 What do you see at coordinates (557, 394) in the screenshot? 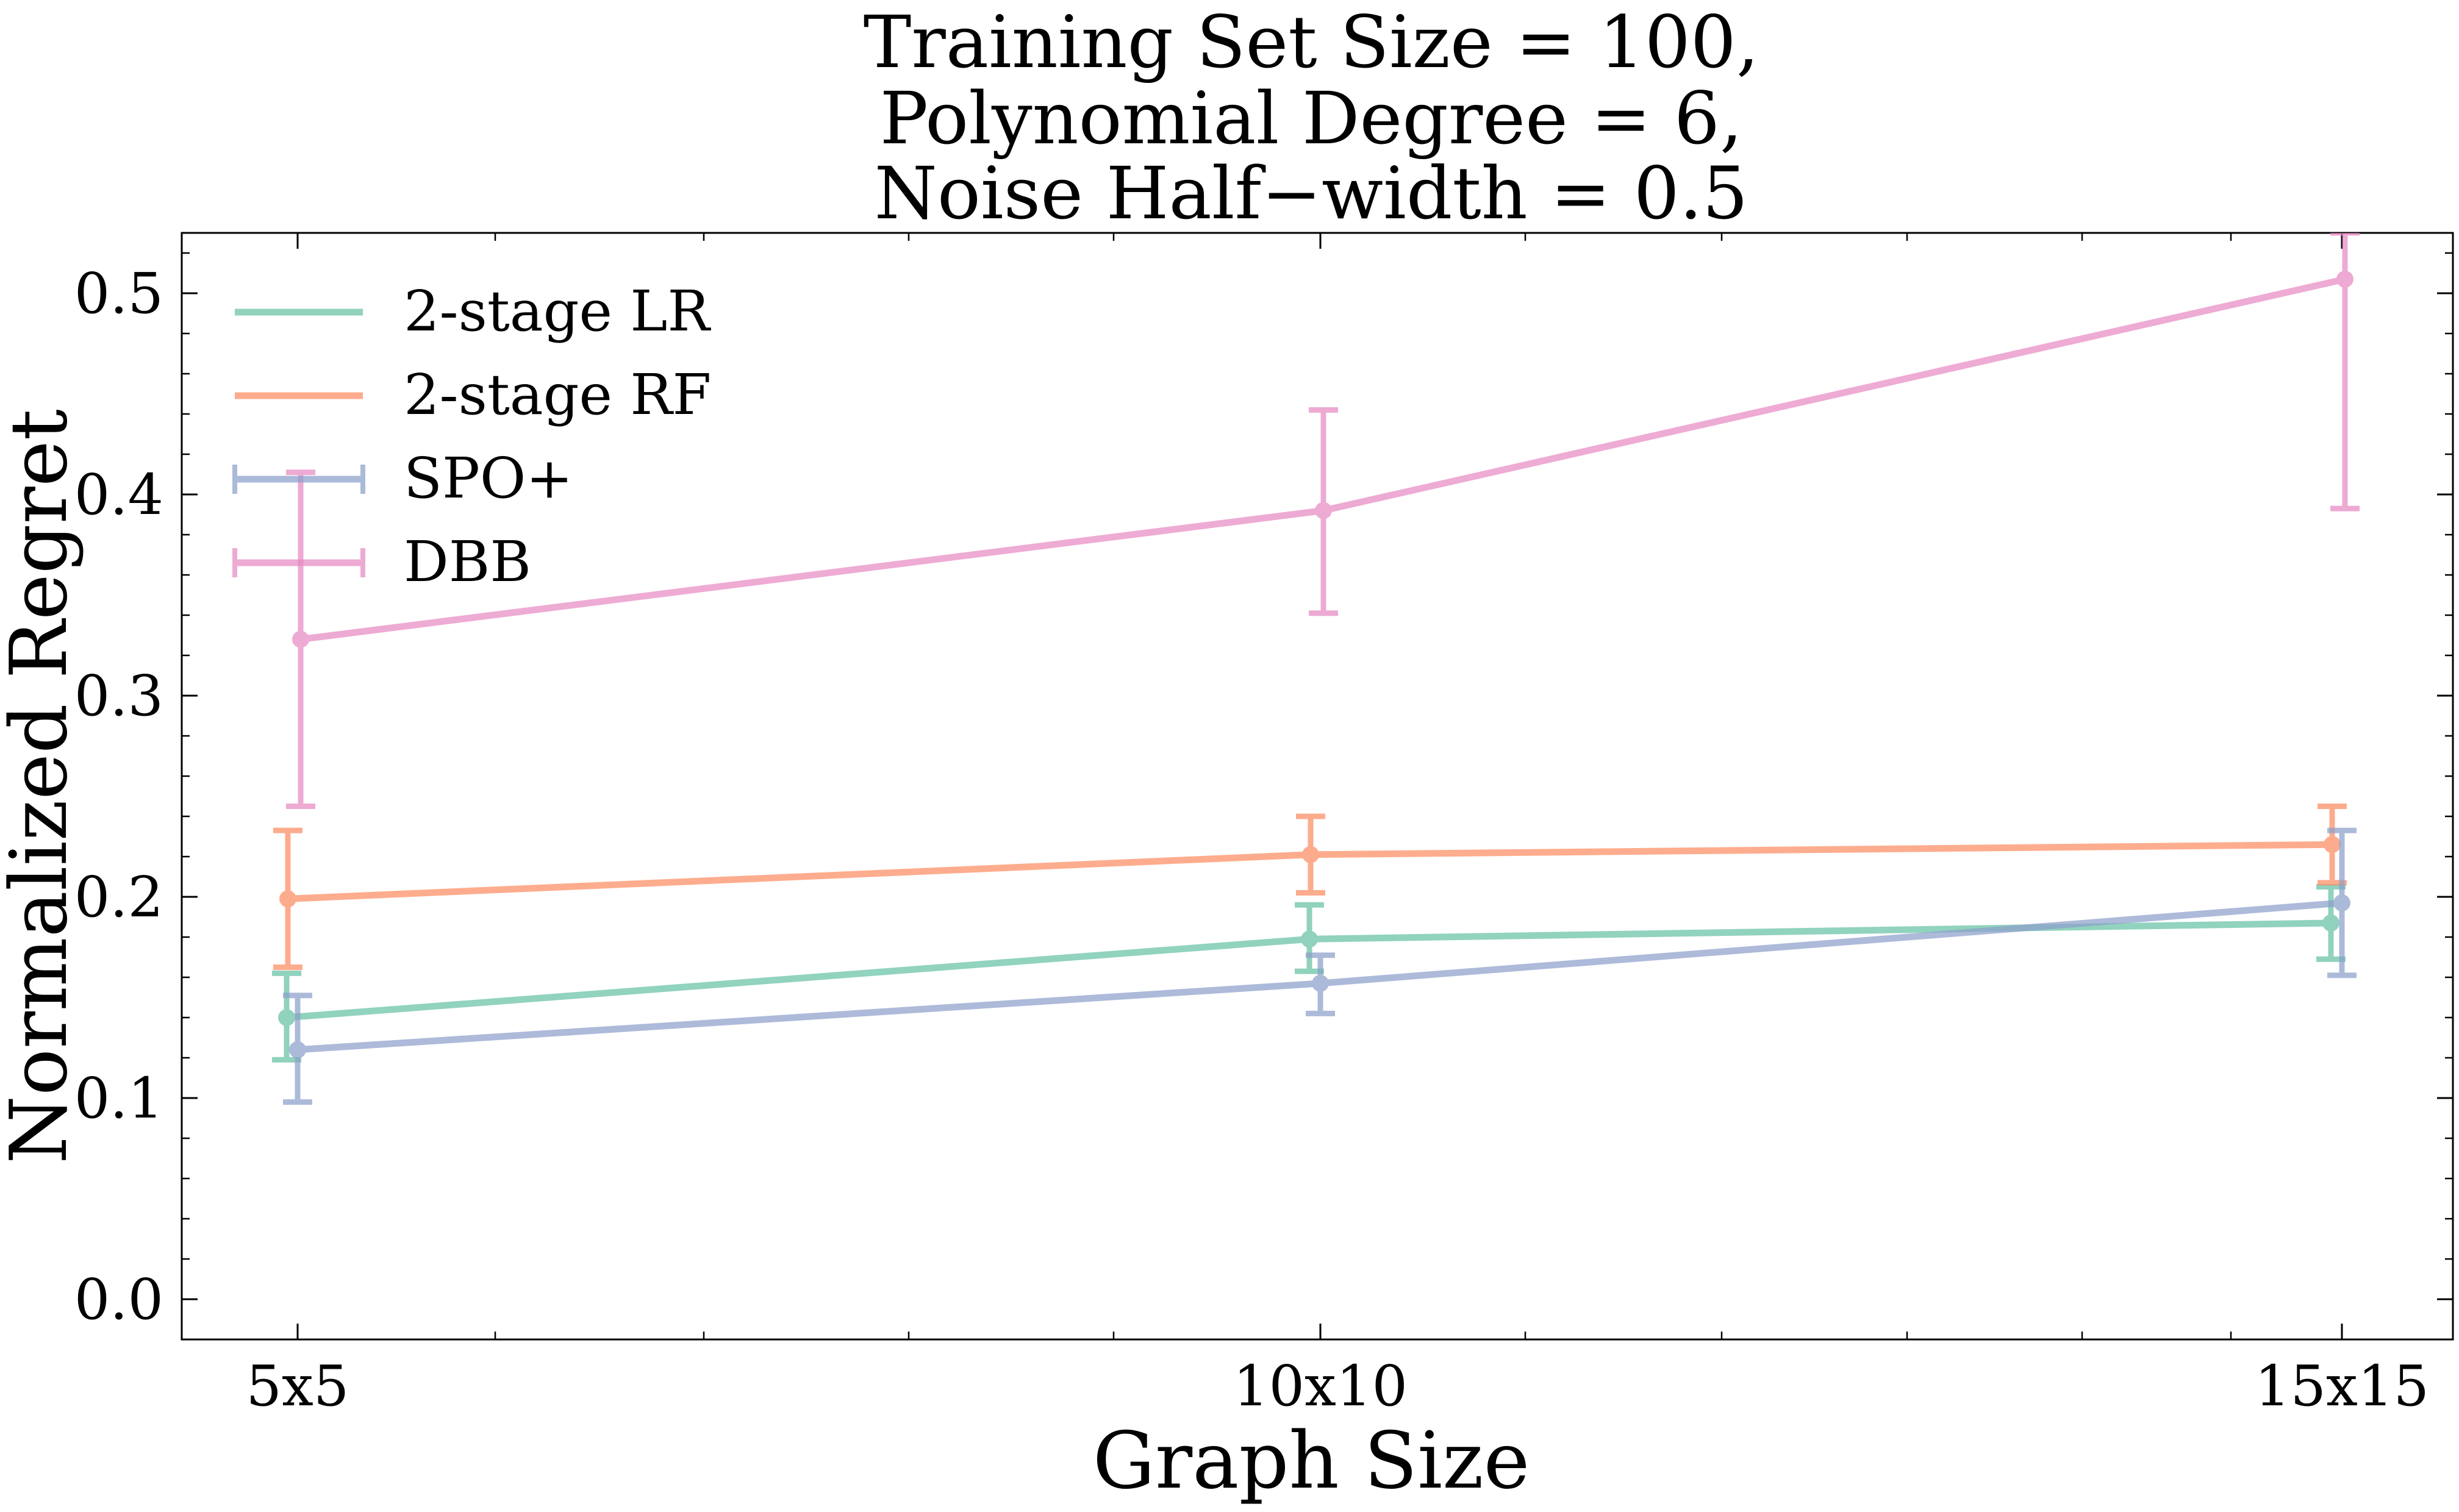
I see `legend-label: 2-stage RF` at bounding box center [557, 394].